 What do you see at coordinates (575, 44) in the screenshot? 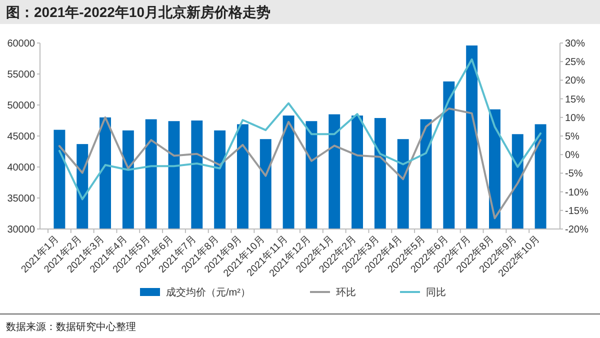
I see `y2-tick-label: 30%` at bounding box center [575, 44].